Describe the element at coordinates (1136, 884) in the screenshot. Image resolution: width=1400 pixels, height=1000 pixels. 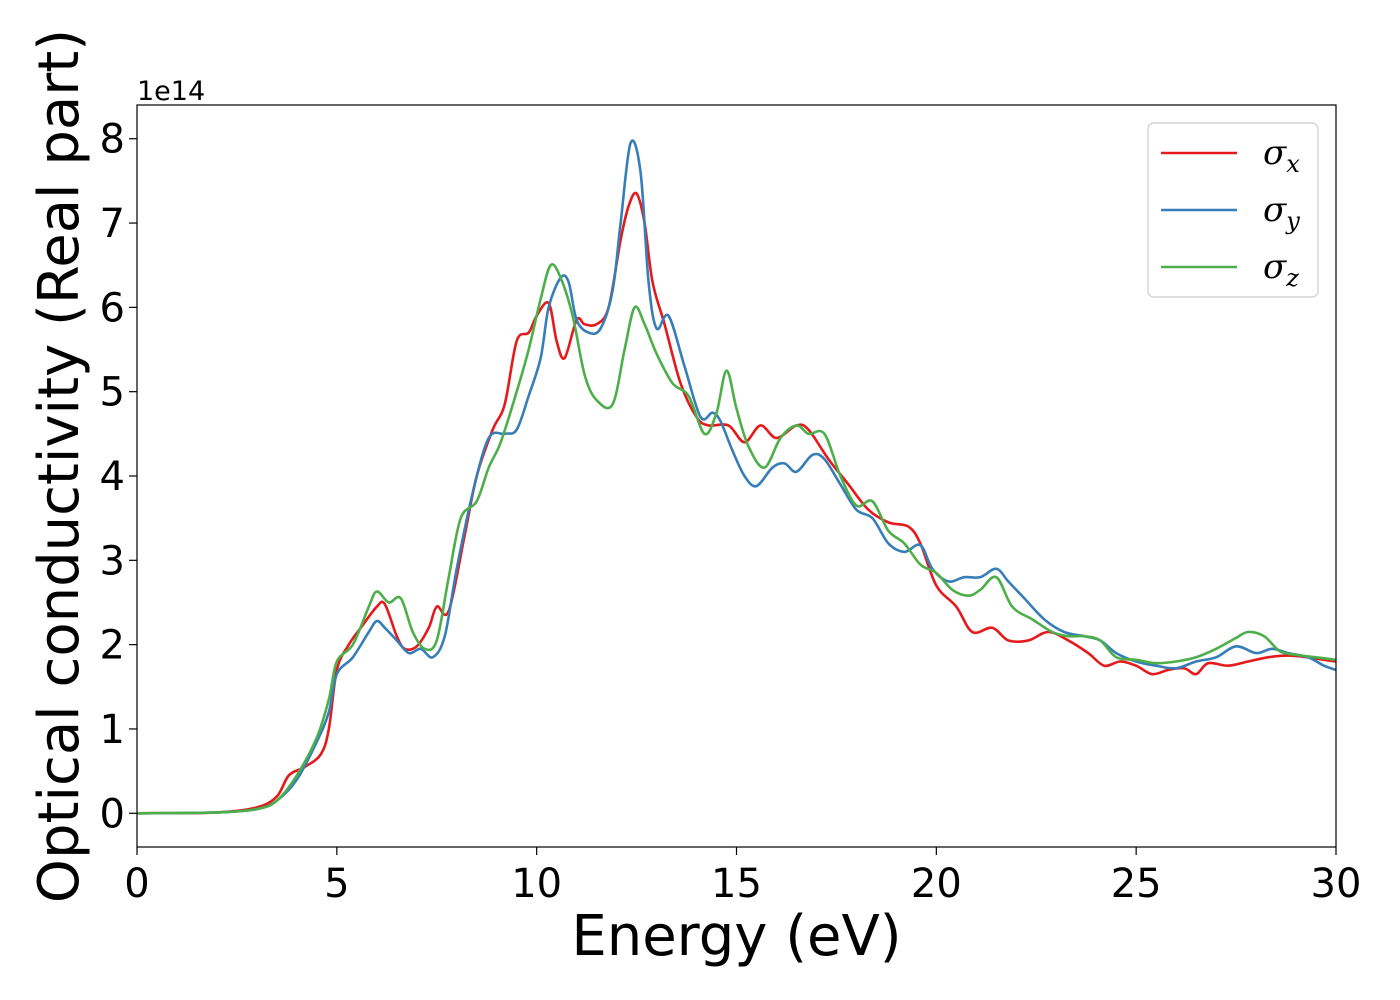
I see `x-tick-label: 25` at that location.